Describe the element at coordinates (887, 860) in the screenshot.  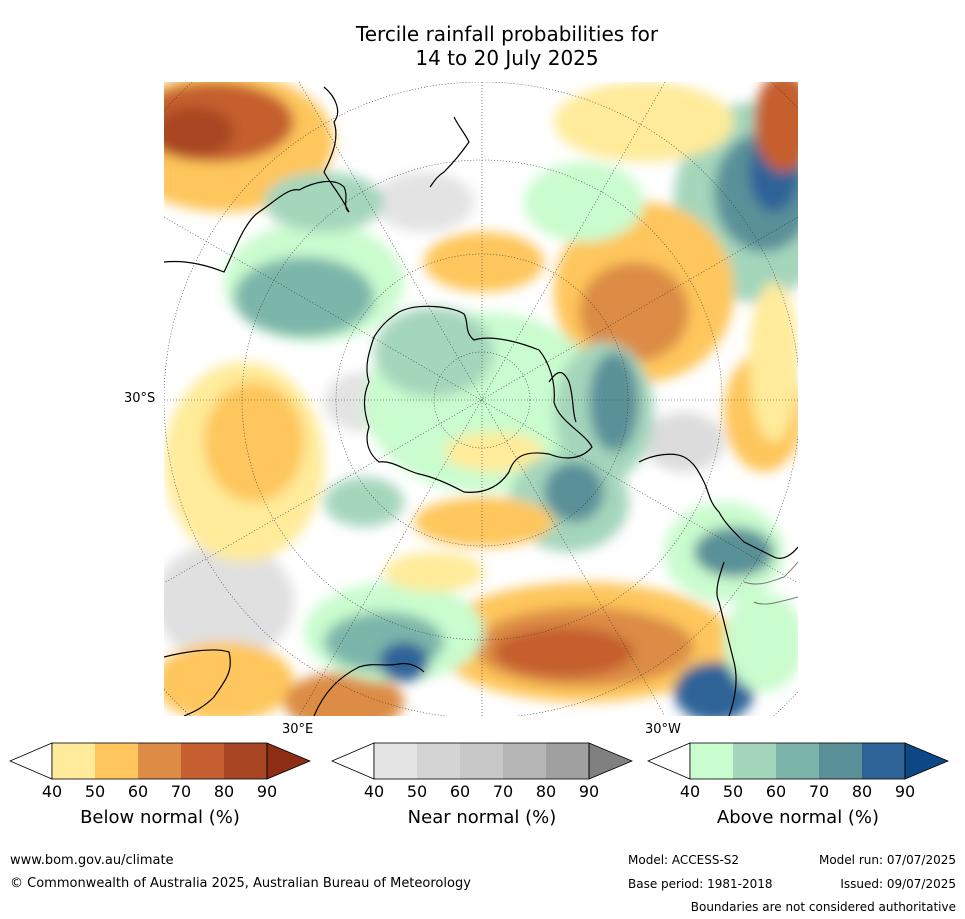
I see `model-run-date: Model run: 07/07/2025` at that location.